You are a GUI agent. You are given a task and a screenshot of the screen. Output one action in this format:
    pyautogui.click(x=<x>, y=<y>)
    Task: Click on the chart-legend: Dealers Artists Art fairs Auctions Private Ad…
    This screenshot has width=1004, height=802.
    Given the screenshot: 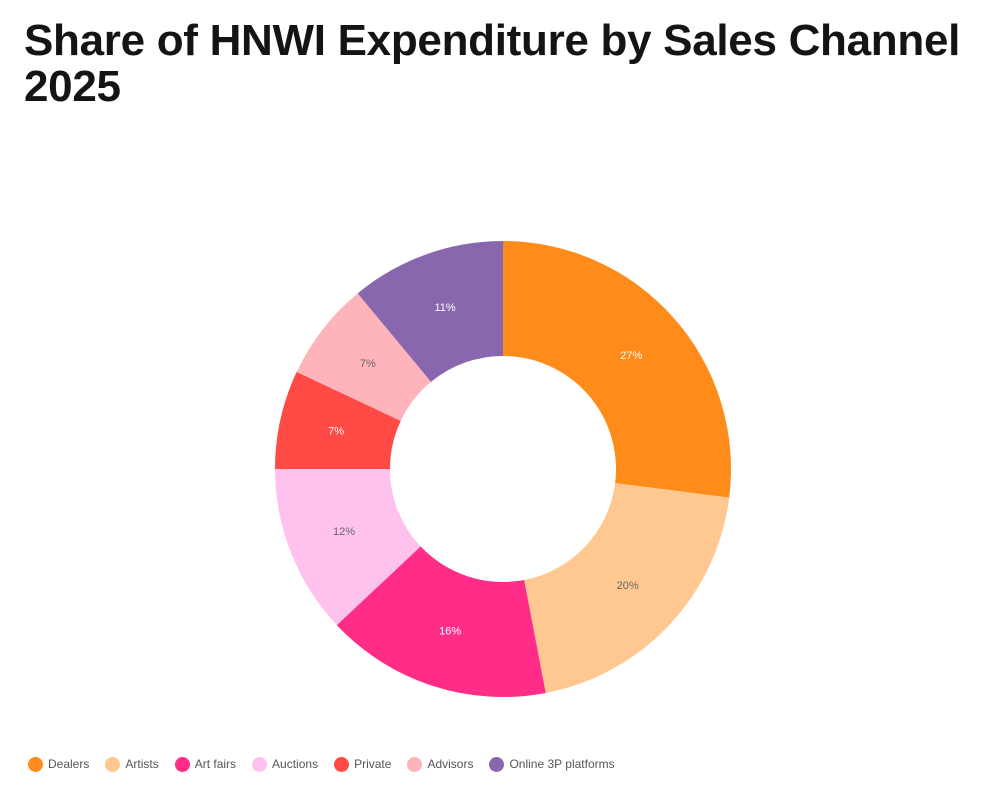 What is the action you would take?
    pyautogui.click(x=329, y=764)
    